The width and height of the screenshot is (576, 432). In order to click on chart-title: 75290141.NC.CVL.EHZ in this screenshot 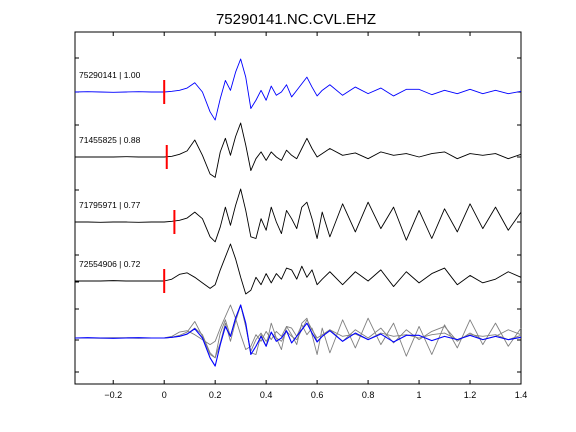, I will do `click(296, 19)`.